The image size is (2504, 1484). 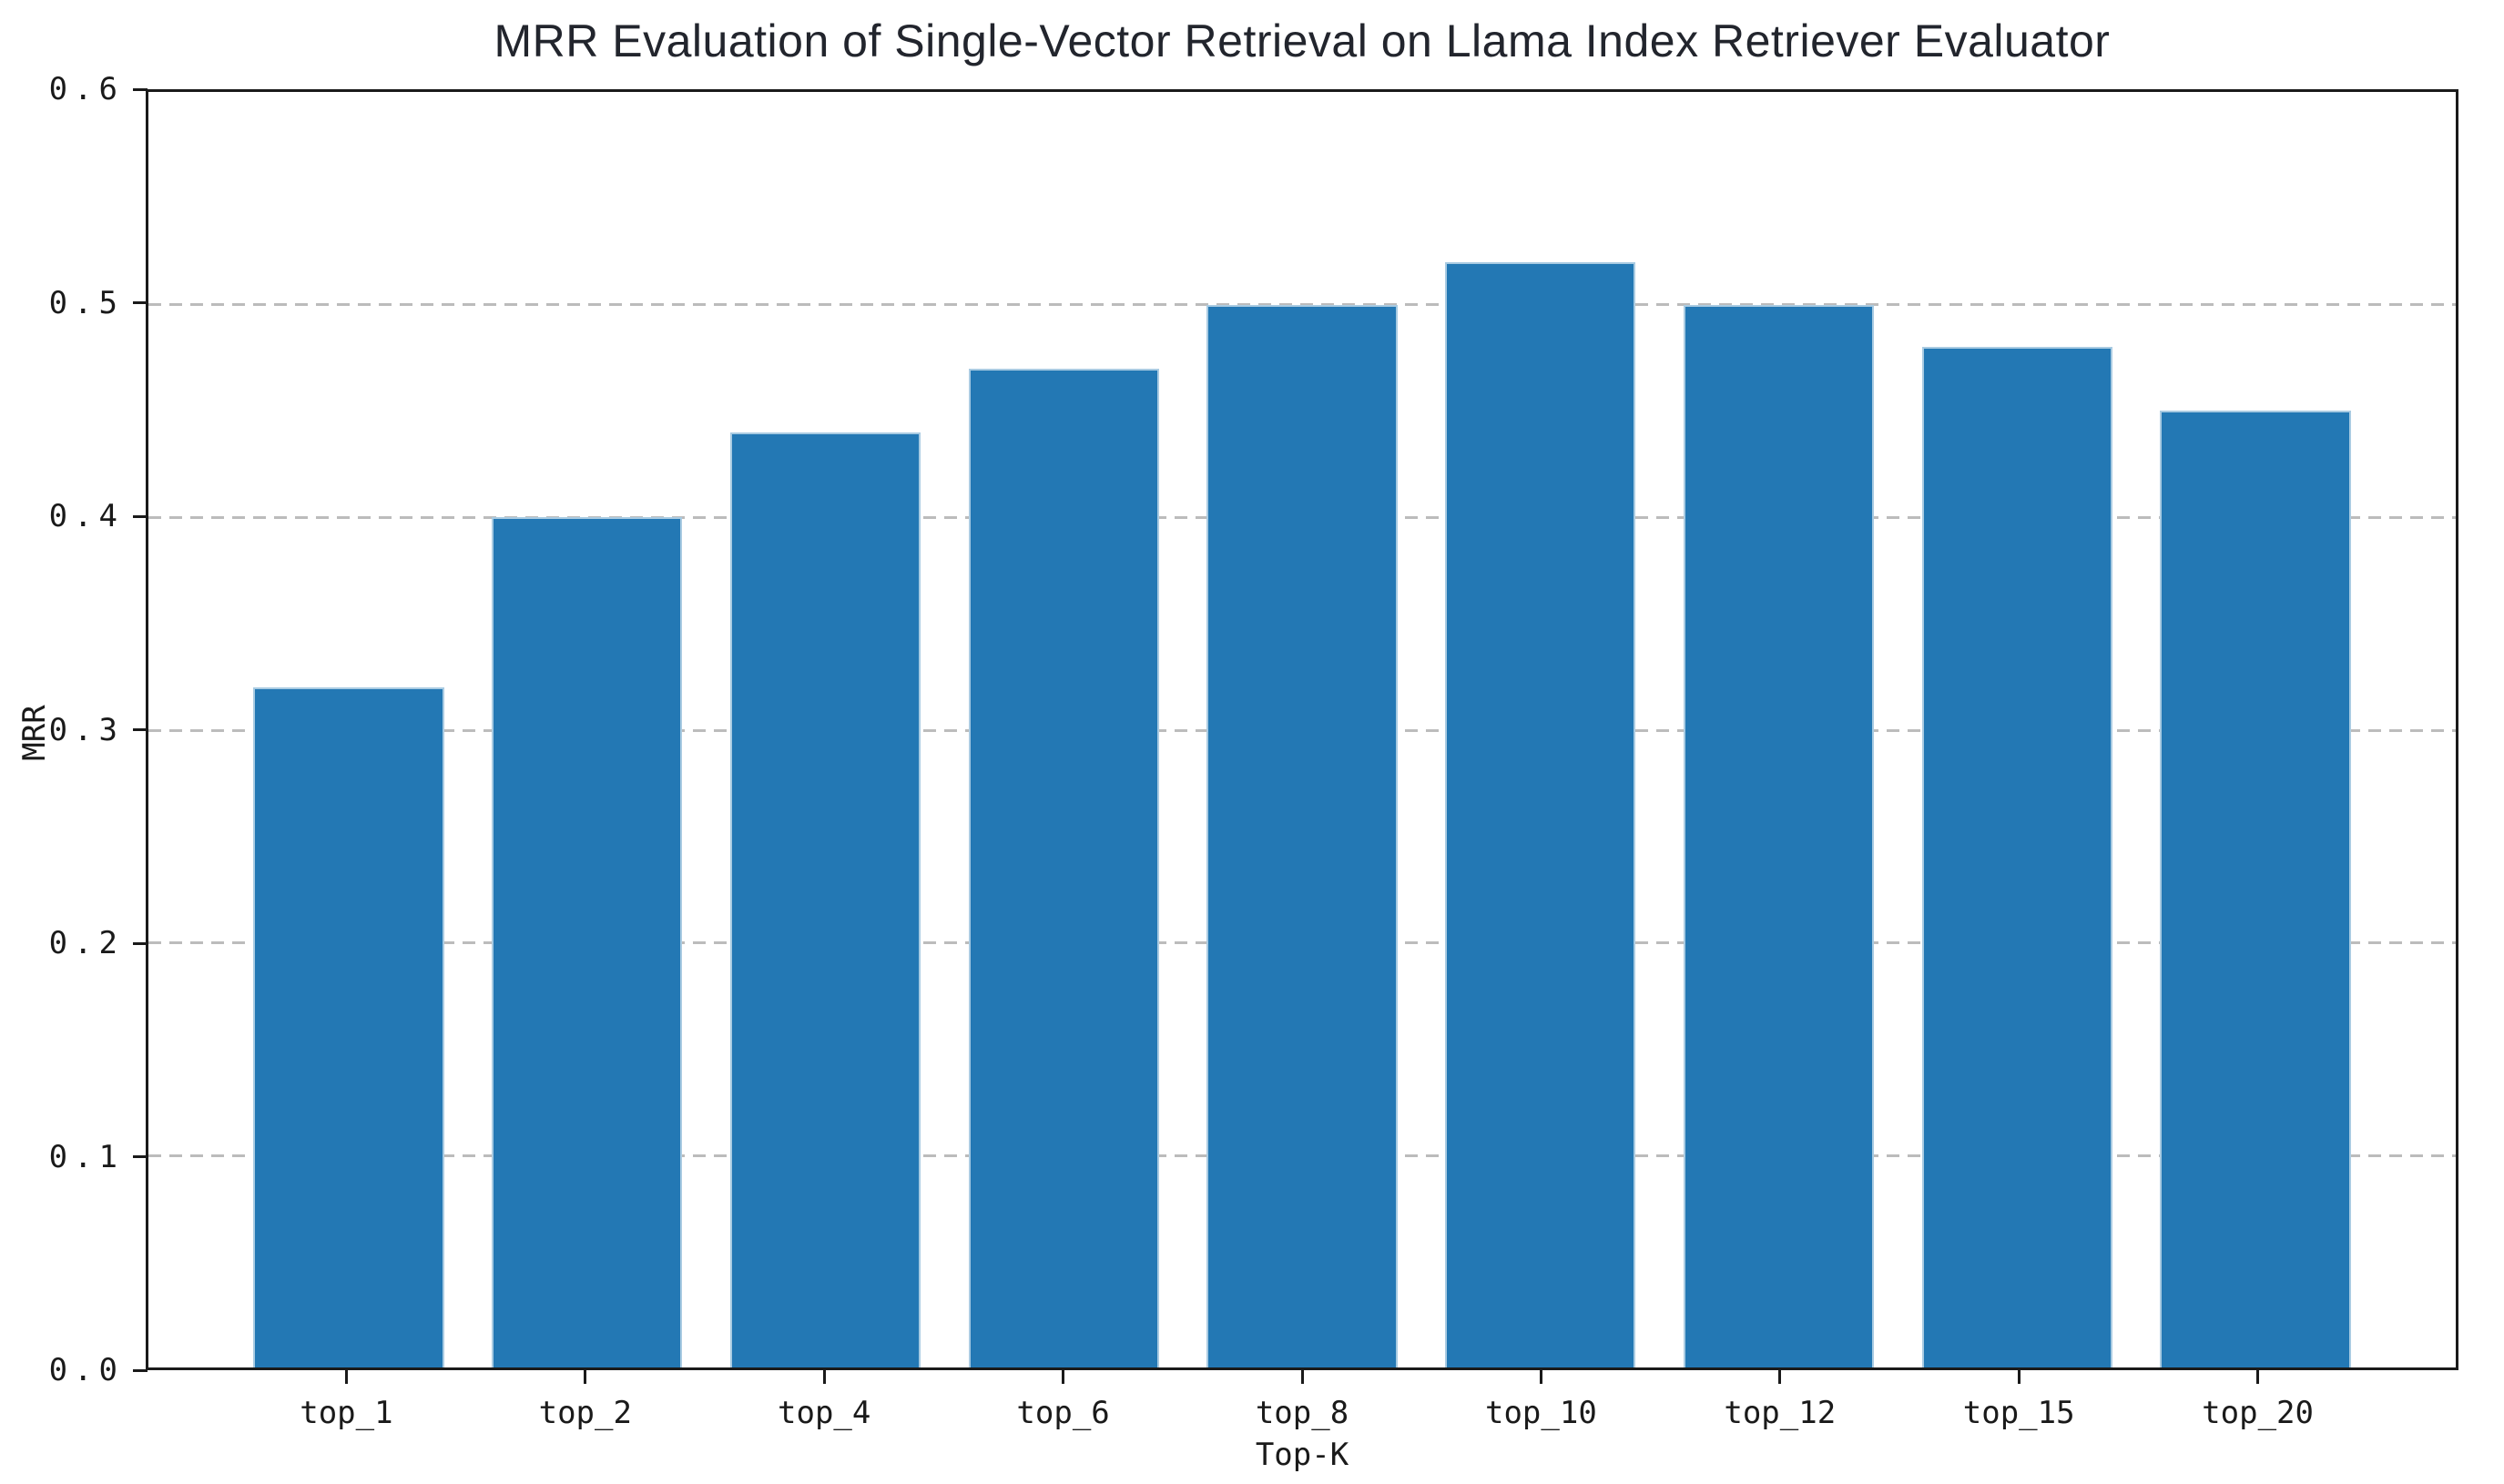 I want to click on y-tick-label-0.2: 0.2, so click(x=86, y=943).